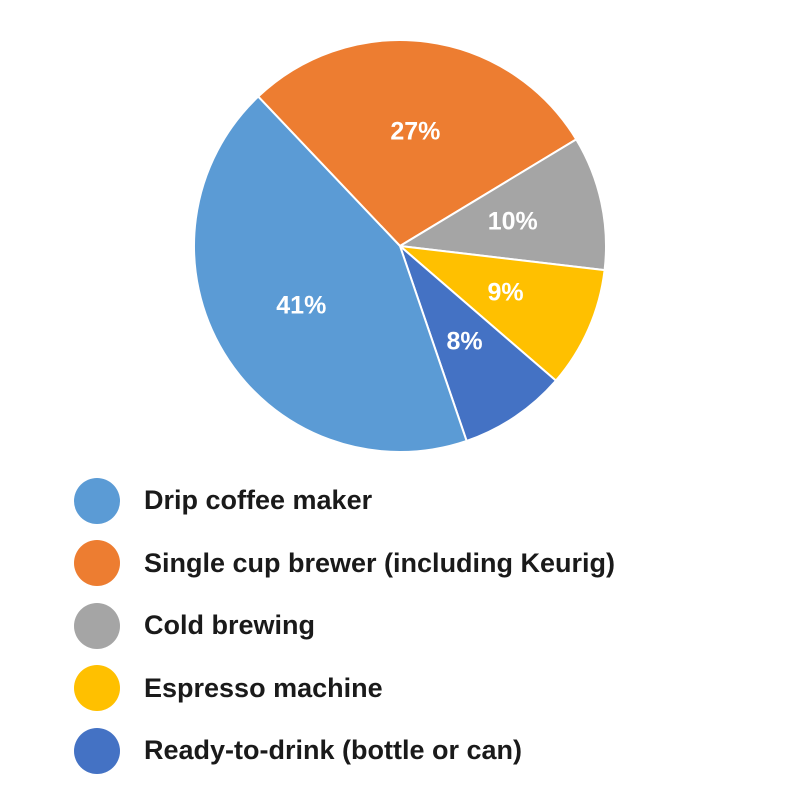 Image resolution: width=800 pixels, height=800 pixels. I want to click on pie-slice-single-cup-brewer-including-keurig, so click(417, 143).